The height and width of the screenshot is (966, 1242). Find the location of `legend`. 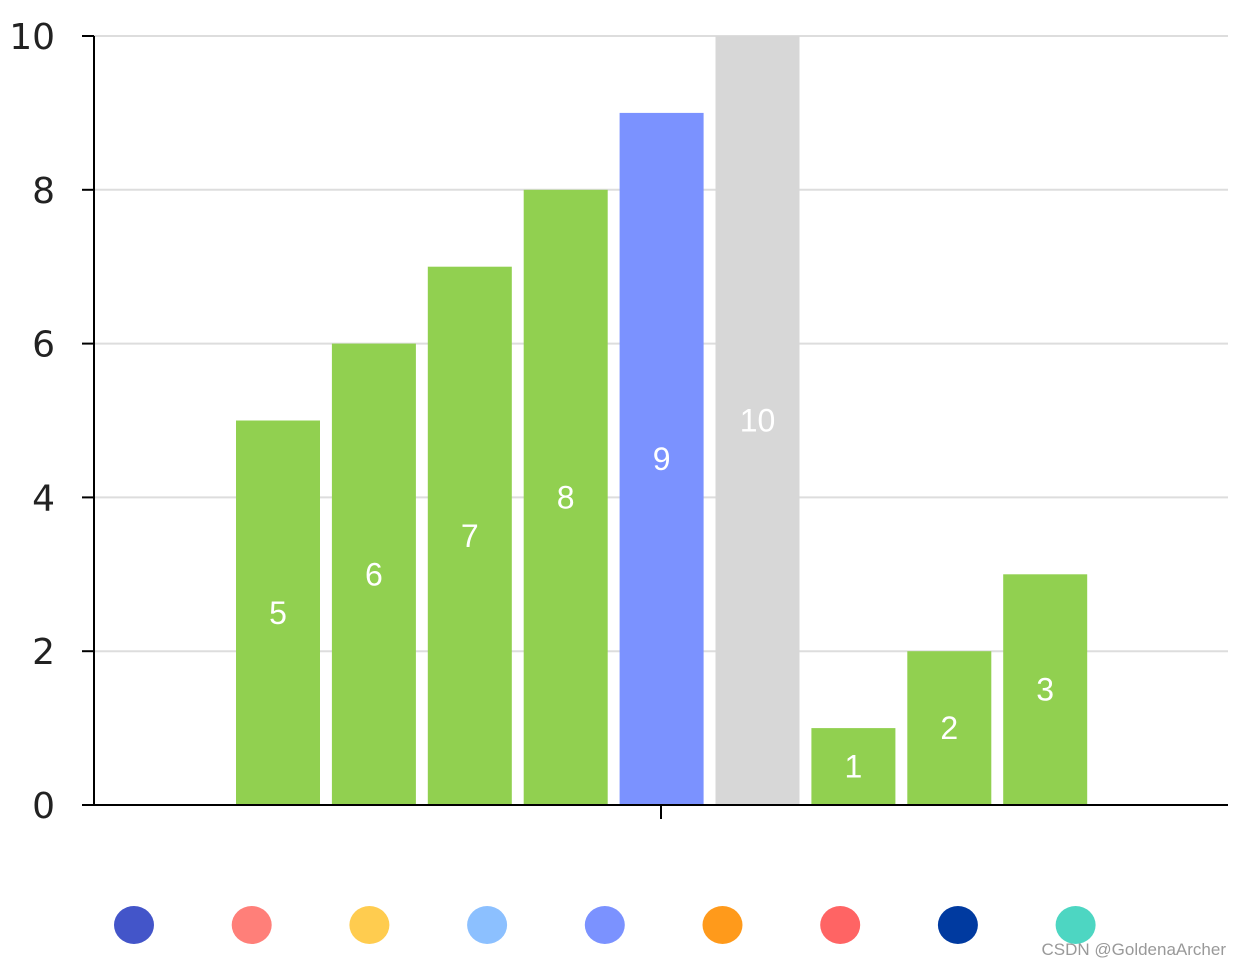

legend is located at coordinates (605, 925).